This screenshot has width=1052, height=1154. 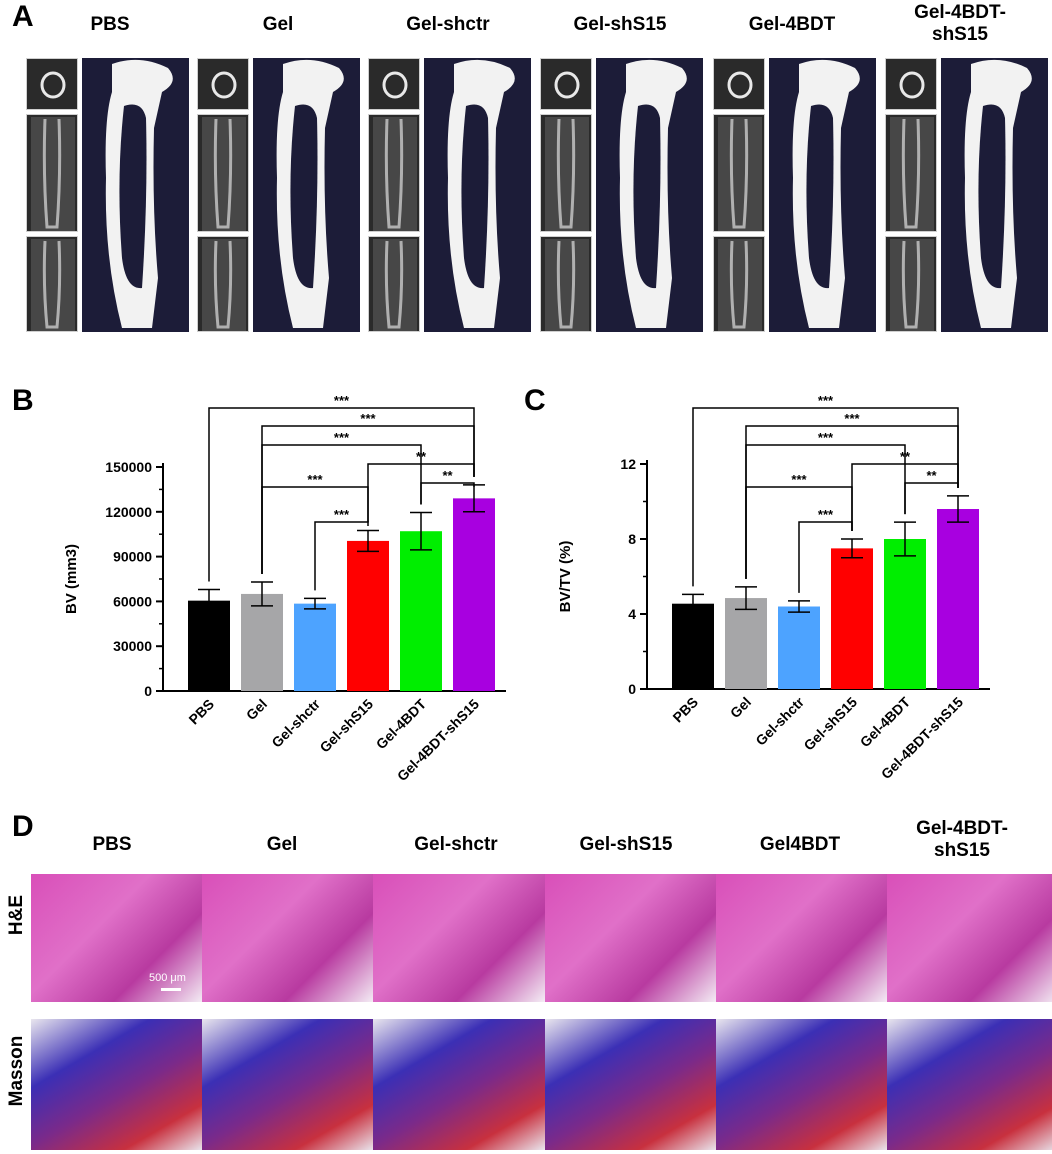 What do you see at coordinates (132, 646) in the screenshot?
I see `y-tick-label: 30000` at bounding box center [132, 646].